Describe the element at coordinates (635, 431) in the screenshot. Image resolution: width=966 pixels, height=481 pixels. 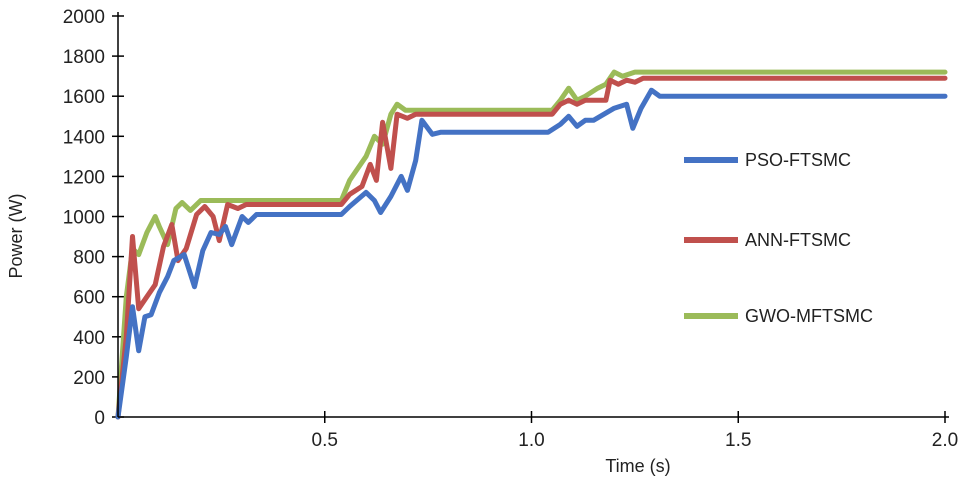
I see `x-axis-ticks: 0.5 1.0 1.5 2.0` at that location.